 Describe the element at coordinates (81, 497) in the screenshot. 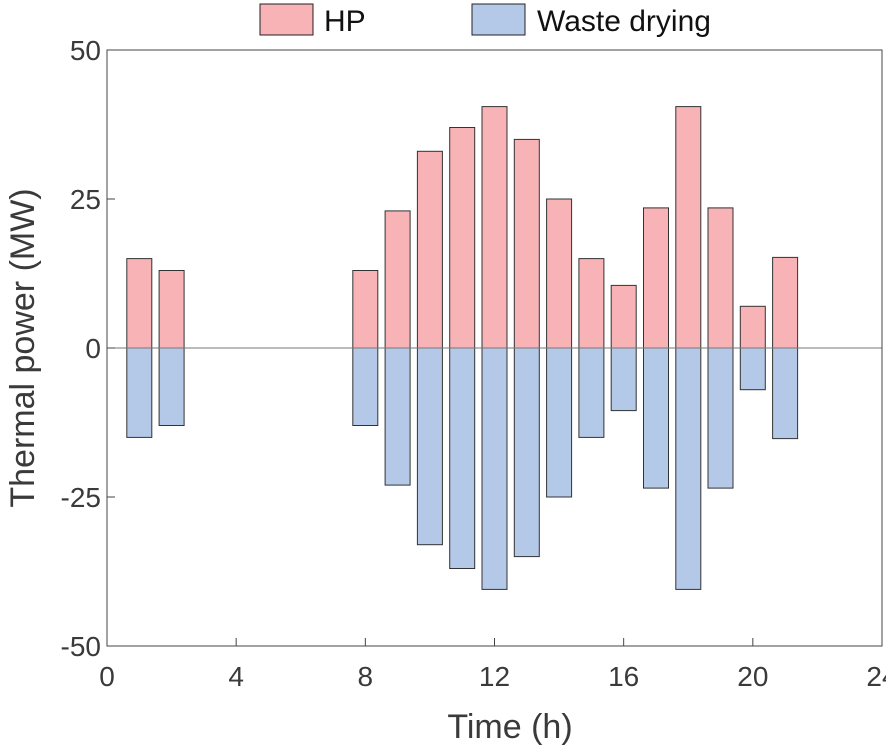

I see `y-tick-label--25: -25` at that location.